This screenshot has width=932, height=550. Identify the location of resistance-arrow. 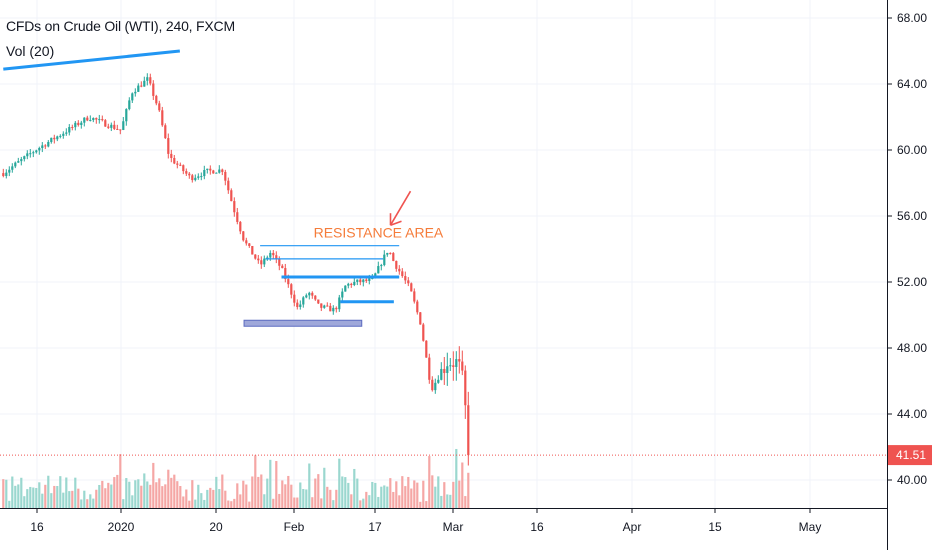
(400, 208).